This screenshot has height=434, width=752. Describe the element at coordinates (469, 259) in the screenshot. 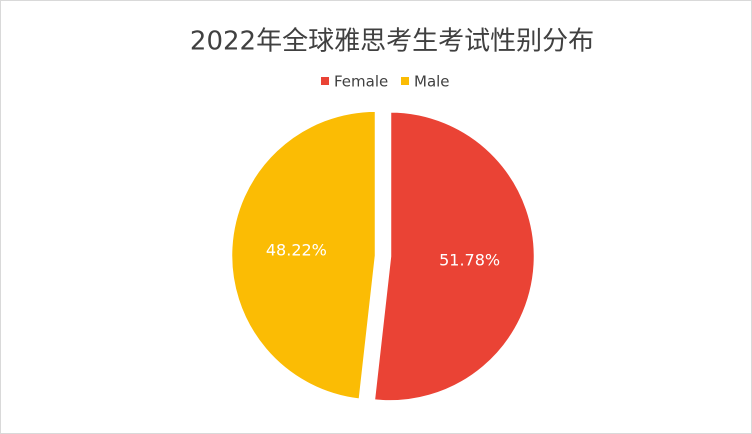

I see `data-label: 51.78%` at that location.